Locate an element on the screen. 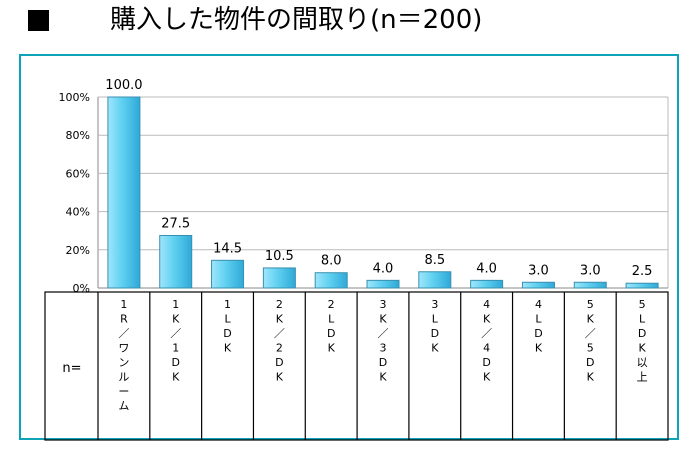 The image size is (700, 453). value-label: 14.5 is located at coordinates (227, 248).